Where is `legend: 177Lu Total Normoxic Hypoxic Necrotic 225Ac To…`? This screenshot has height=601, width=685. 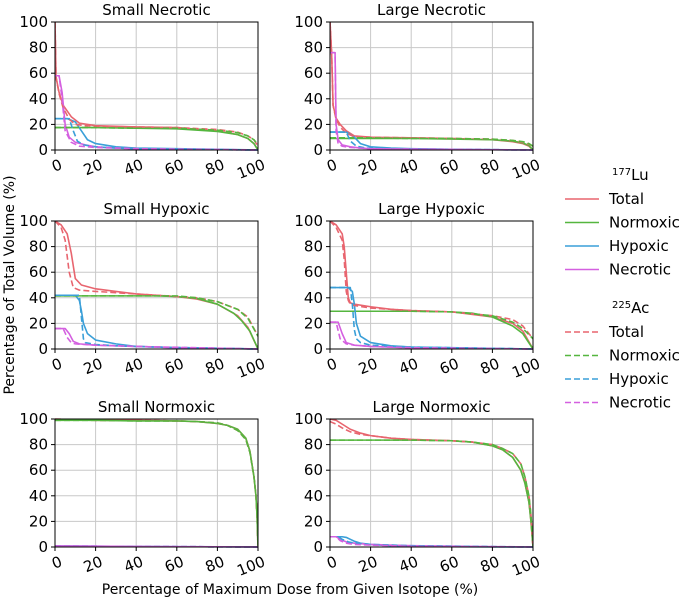 legend: 177Lu Total Normoxic Hypoxic Necrotic 225Ac To… is located at coordinates (622, 289).